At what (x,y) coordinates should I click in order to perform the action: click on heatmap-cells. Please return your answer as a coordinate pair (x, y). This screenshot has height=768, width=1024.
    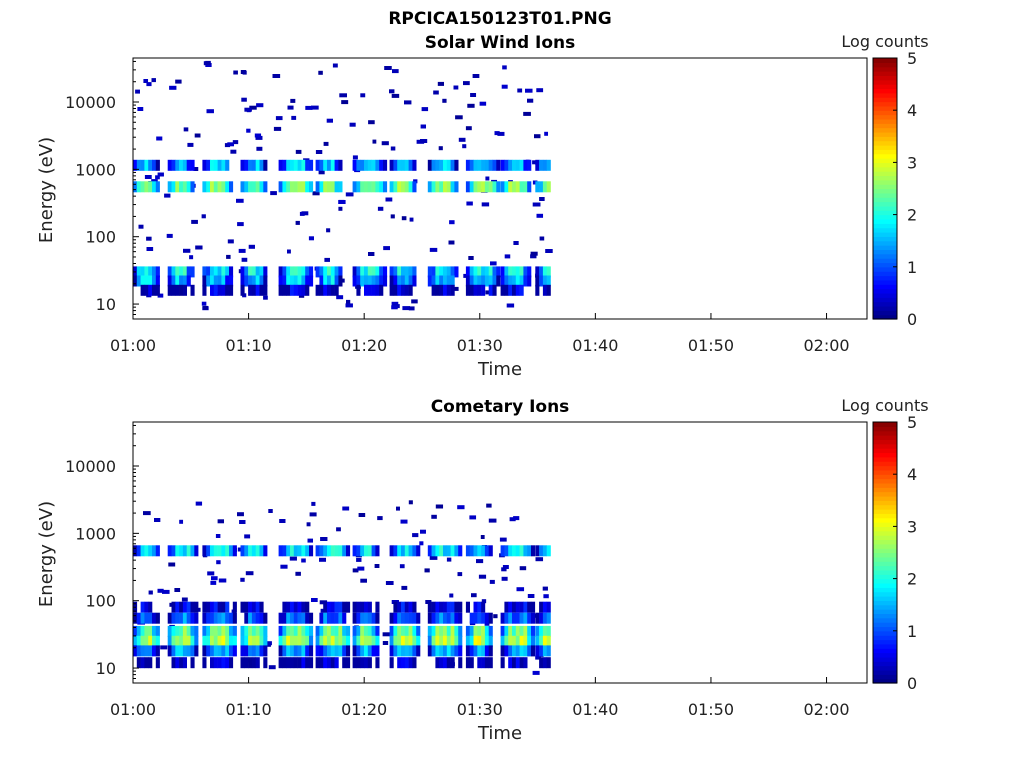
    Looking at the image, I should click on (342, 587).